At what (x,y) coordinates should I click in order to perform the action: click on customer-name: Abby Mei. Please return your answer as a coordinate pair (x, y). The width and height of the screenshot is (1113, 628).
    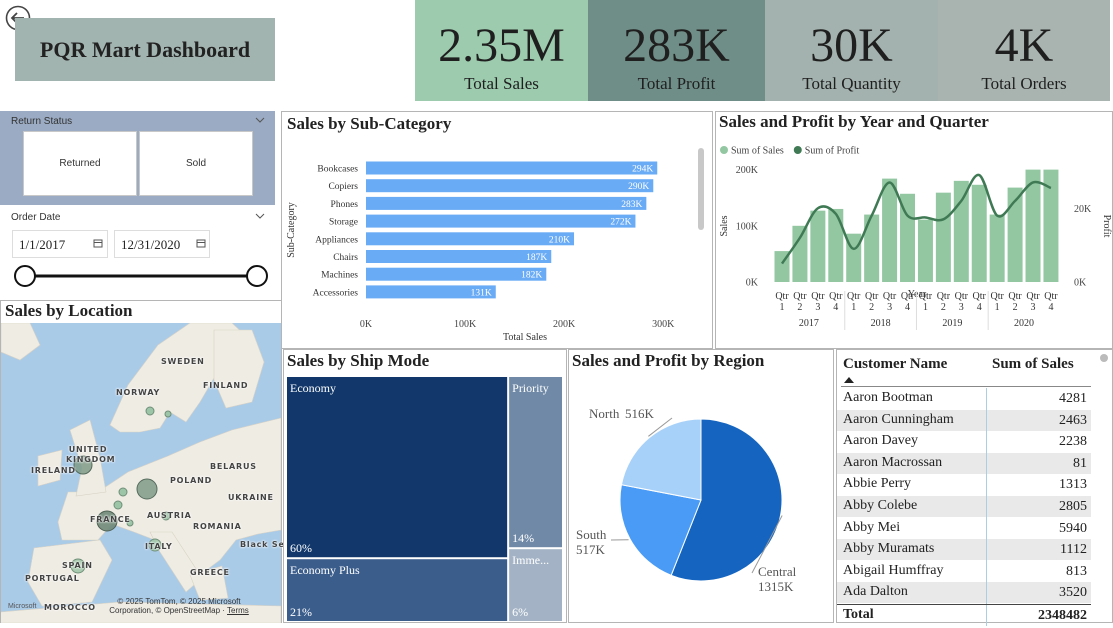
    Looking at the image, I should click on (871, 528).